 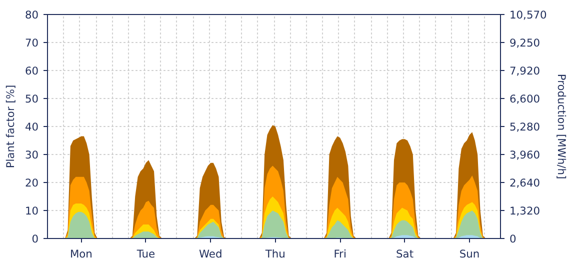 I want to click on y2-tick-label: 0, so click(x=513, y=239).